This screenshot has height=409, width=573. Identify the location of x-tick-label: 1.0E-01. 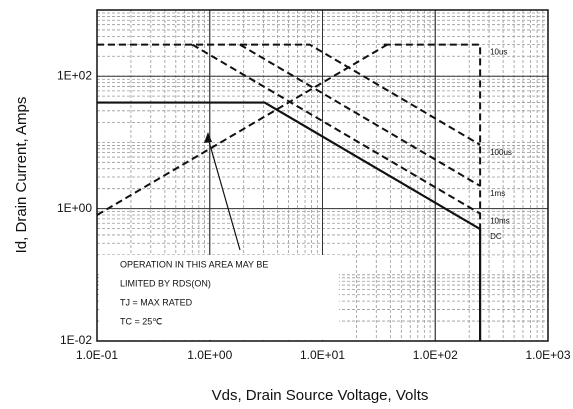
(97, 355).